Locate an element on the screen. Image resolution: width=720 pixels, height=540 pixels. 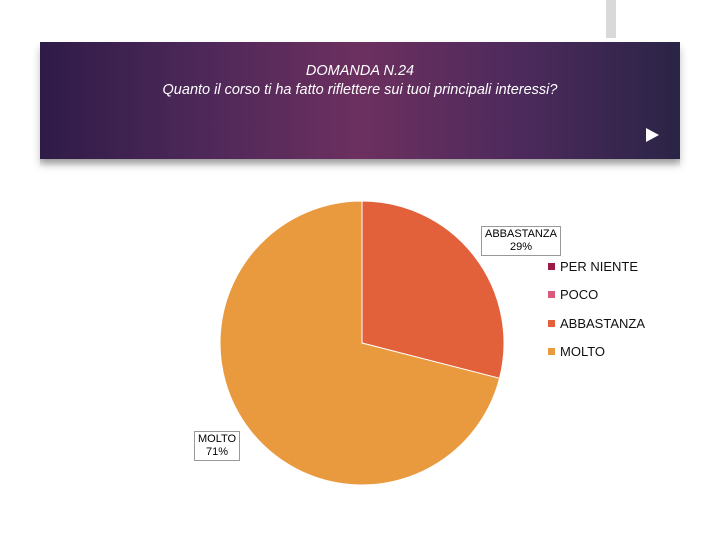
pie-slice-abbastanza is located at coordinates (433, 289).